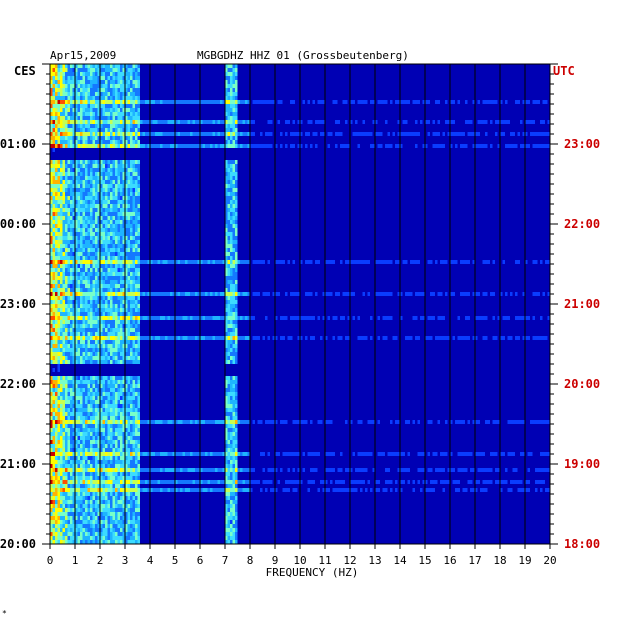 The height and width of the screenshot is (624, 630). I want to click on x-tick-label: 6, so click(200, 560).